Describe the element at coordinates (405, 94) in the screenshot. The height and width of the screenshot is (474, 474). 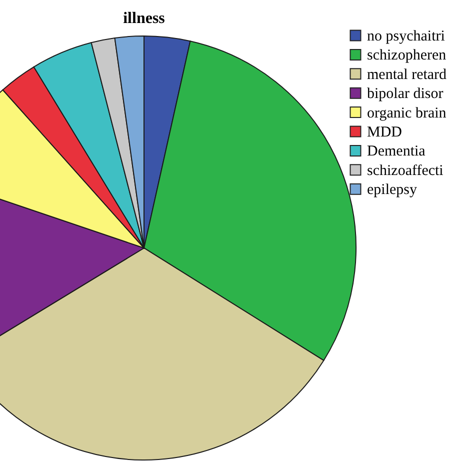
I see `legend-label: bipolar disor` at that location.